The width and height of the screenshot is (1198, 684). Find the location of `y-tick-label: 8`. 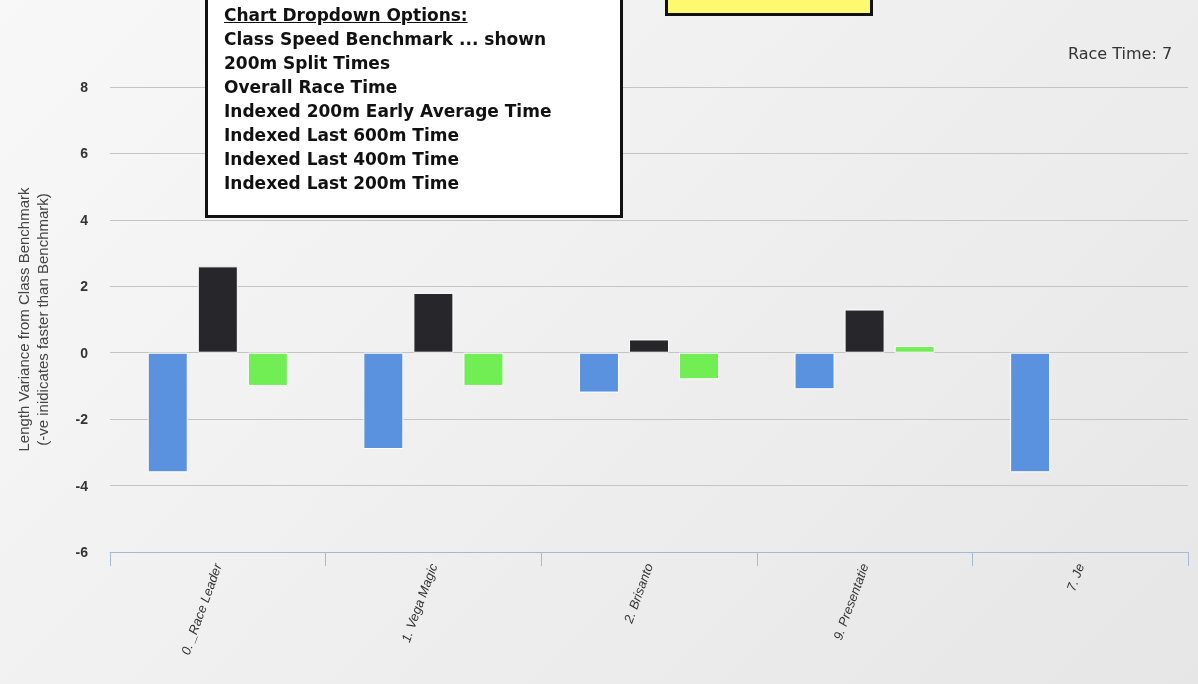

y-tick-label: 8 is located at coordinates (84, 87).